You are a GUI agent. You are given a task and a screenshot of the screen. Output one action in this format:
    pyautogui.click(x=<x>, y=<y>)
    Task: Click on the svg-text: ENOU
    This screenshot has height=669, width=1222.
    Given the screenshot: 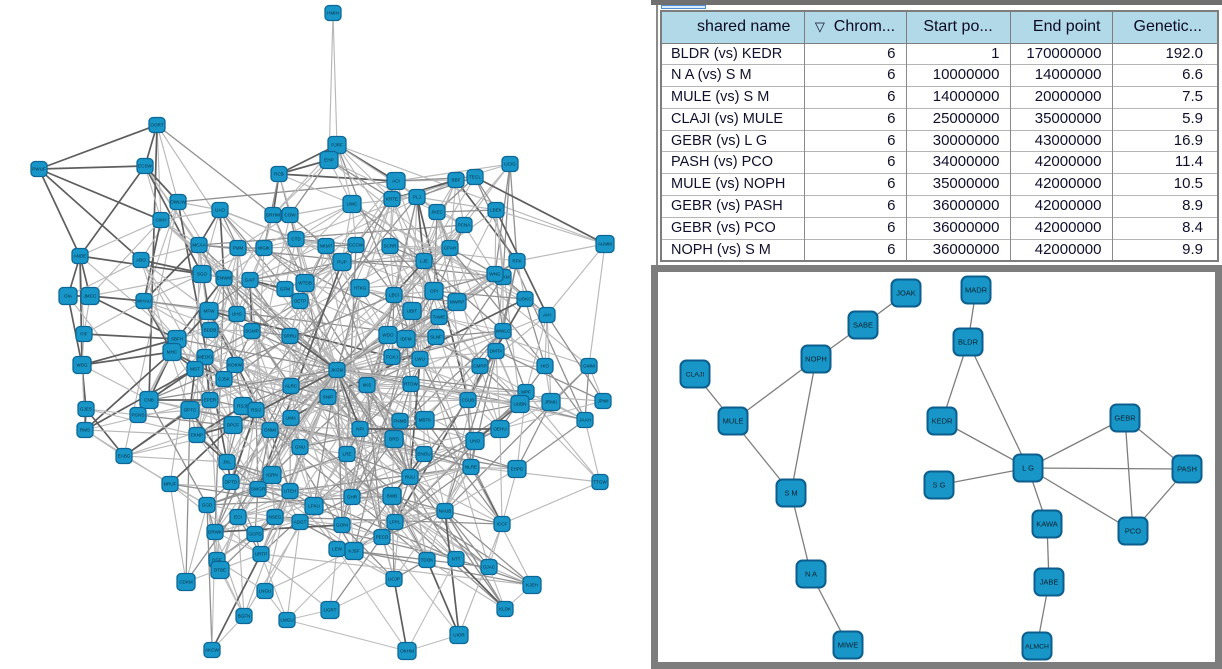 What is the action you would take?
    pyautogui.click(x=423, y=454)
    